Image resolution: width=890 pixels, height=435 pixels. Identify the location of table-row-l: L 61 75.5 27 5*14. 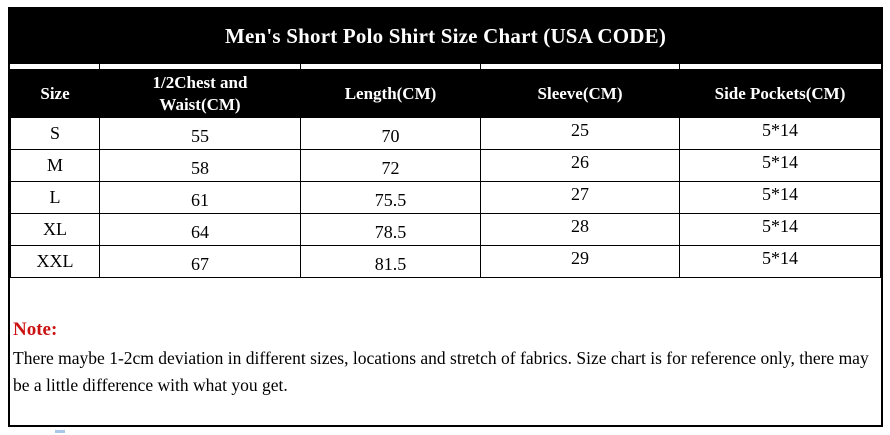
(445, 197).